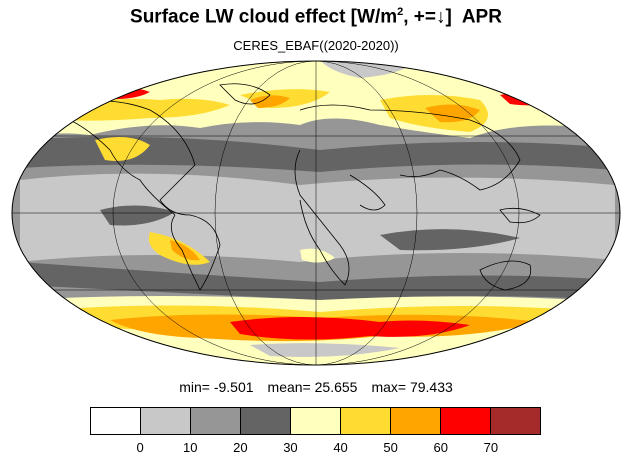 This screenshot has height=463, width=632. Describe the element at coordinates (389, 387) in the screenshot. I see `max-label: max=` at that location.